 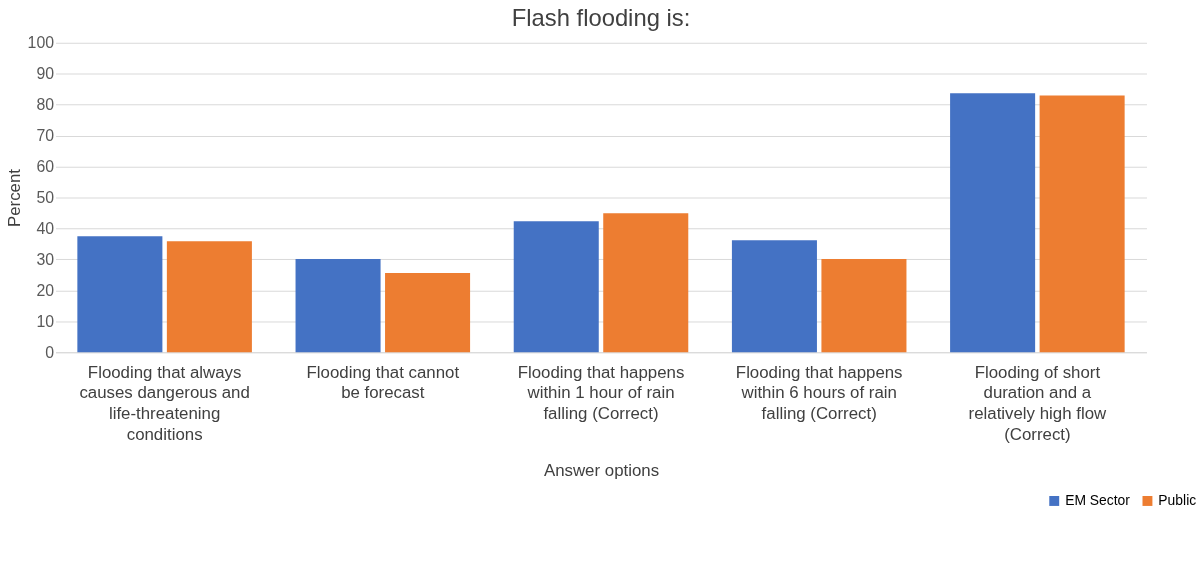 What do you see at coordinates (45, 228) in the screenshot?
I see `y-tick-label: 40` at bounding box center [45, 228].